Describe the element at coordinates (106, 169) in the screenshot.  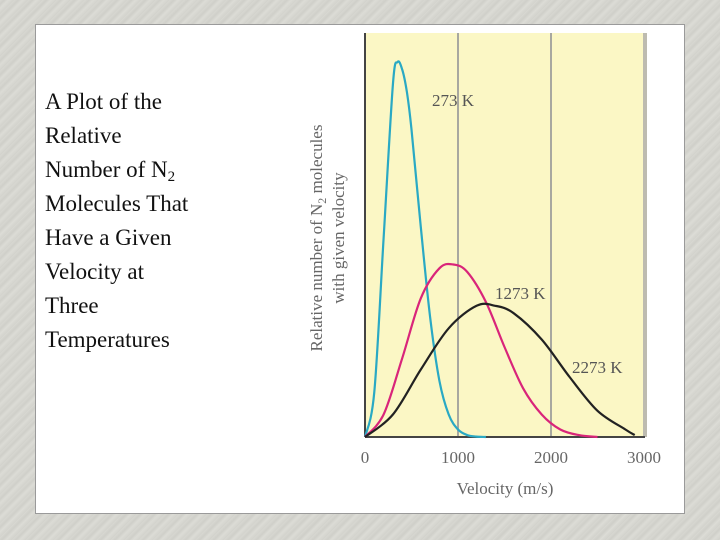
I see `caption-line-3-text: Number of N` at that location.